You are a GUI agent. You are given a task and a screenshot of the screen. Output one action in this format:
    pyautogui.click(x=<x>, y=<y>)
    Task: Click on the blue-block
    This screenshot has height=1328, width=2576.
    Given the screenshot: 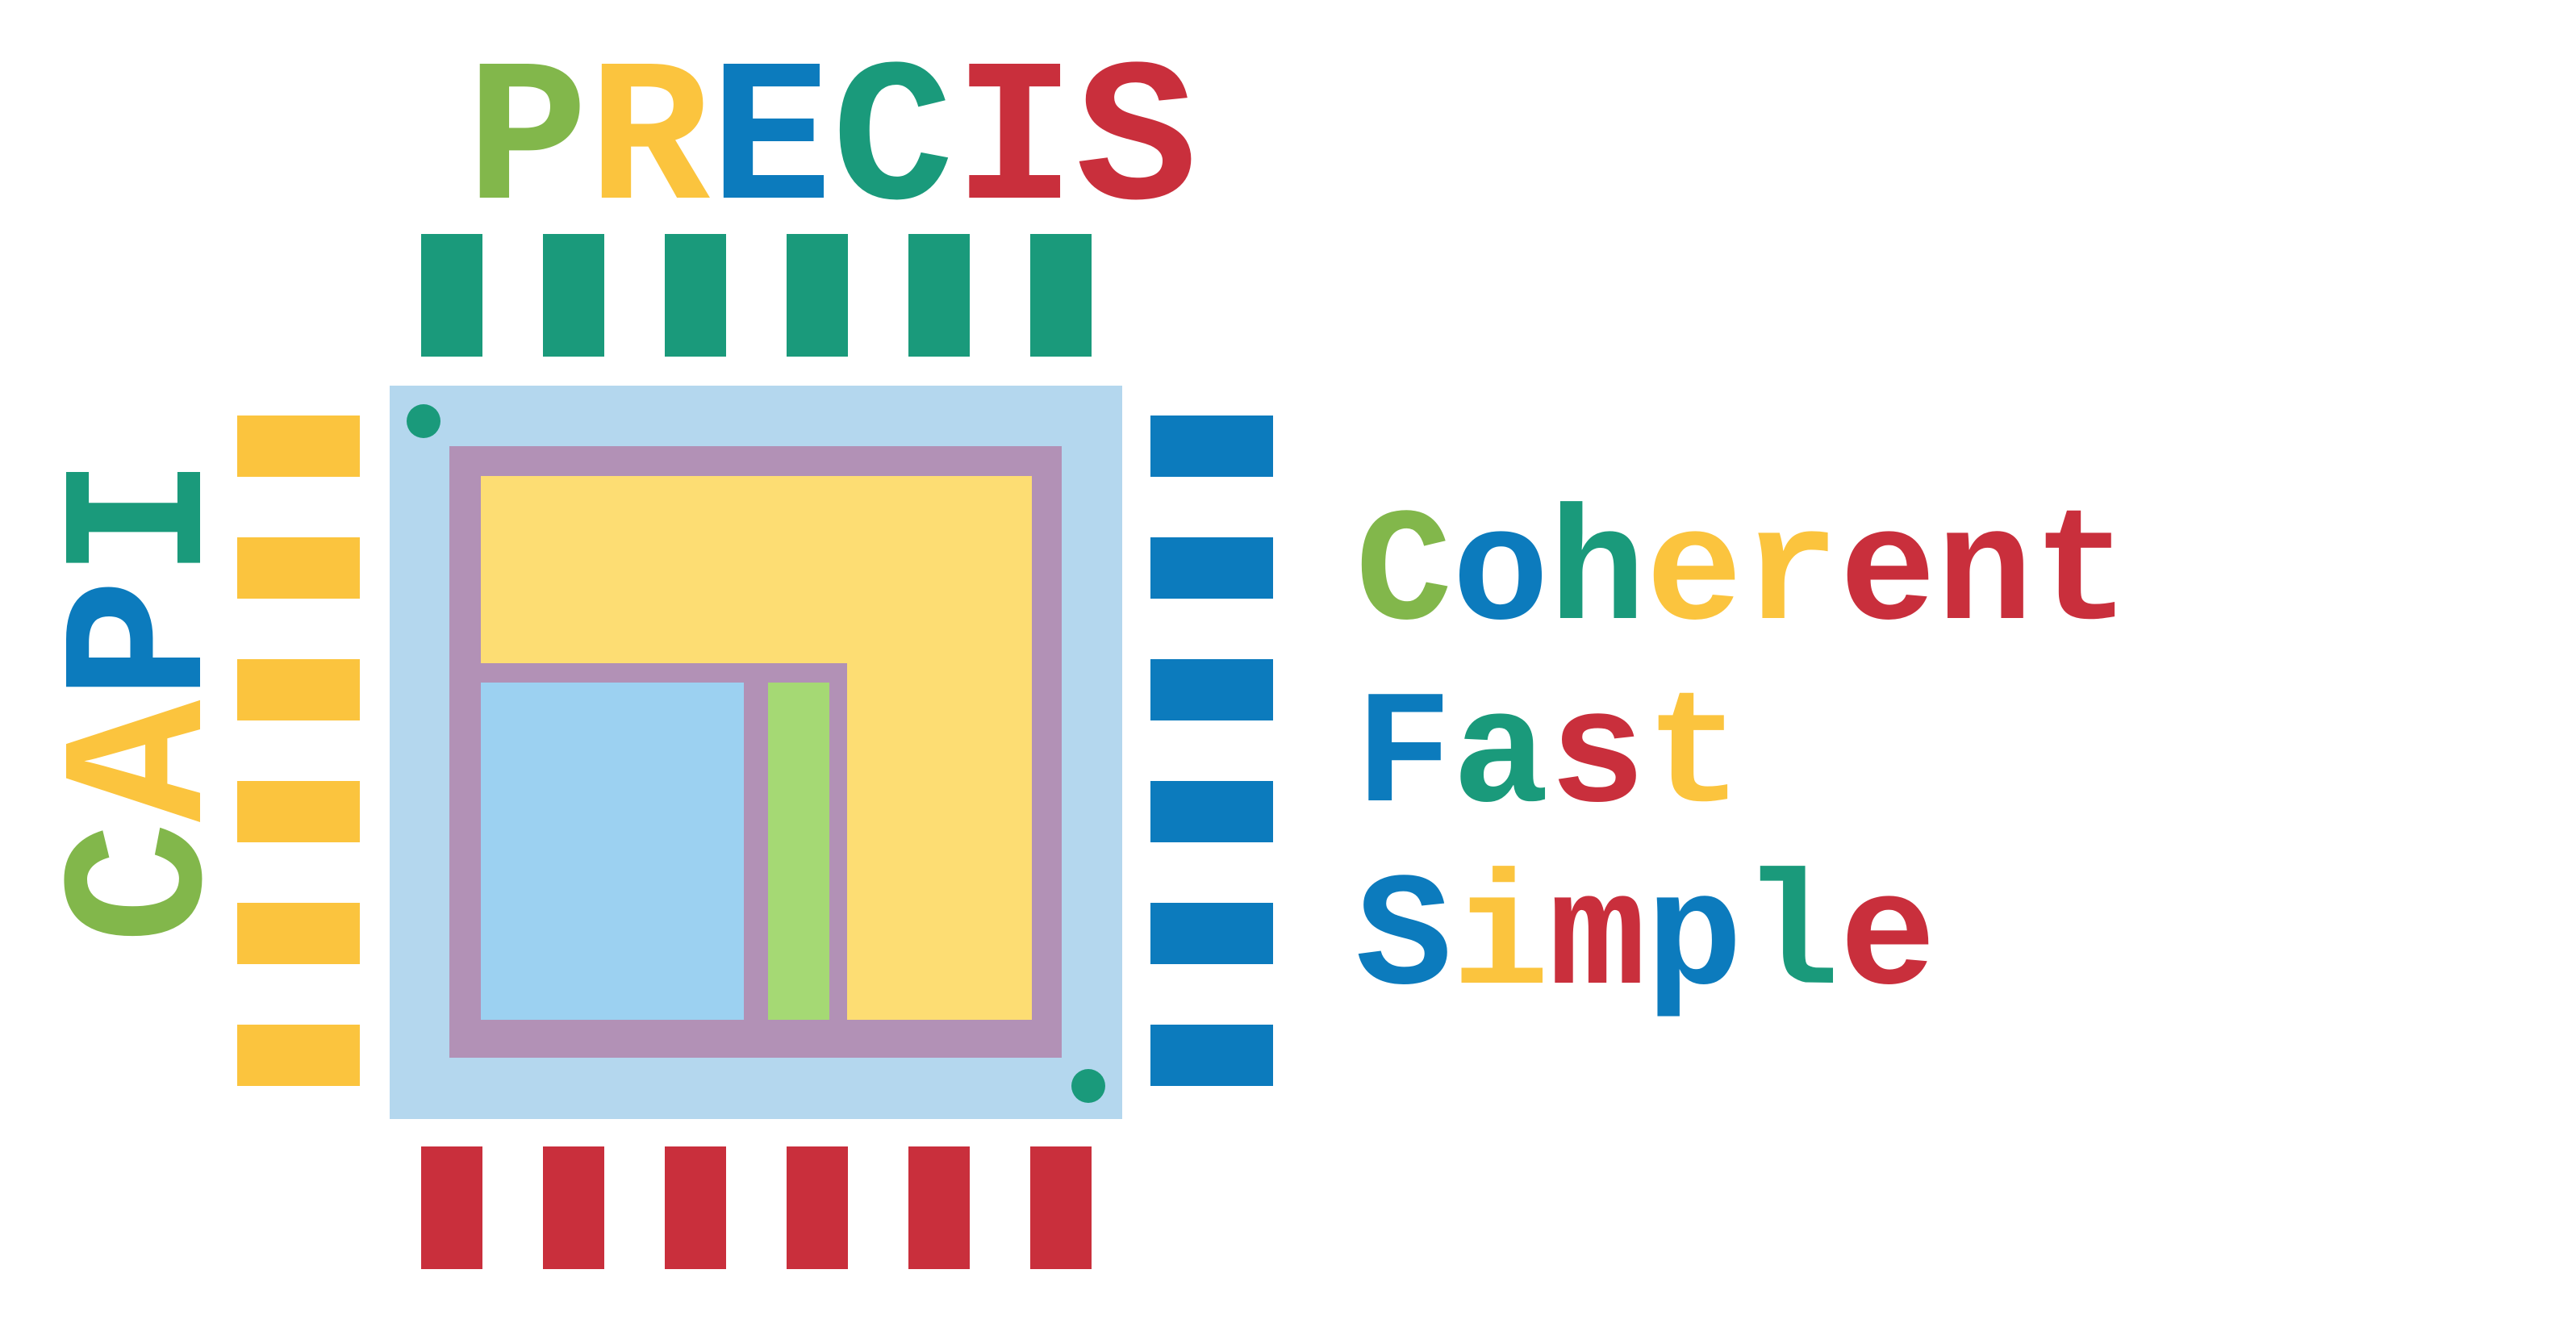 What is the action you would take?
    pyautogui.click(x=612, y=852)
    